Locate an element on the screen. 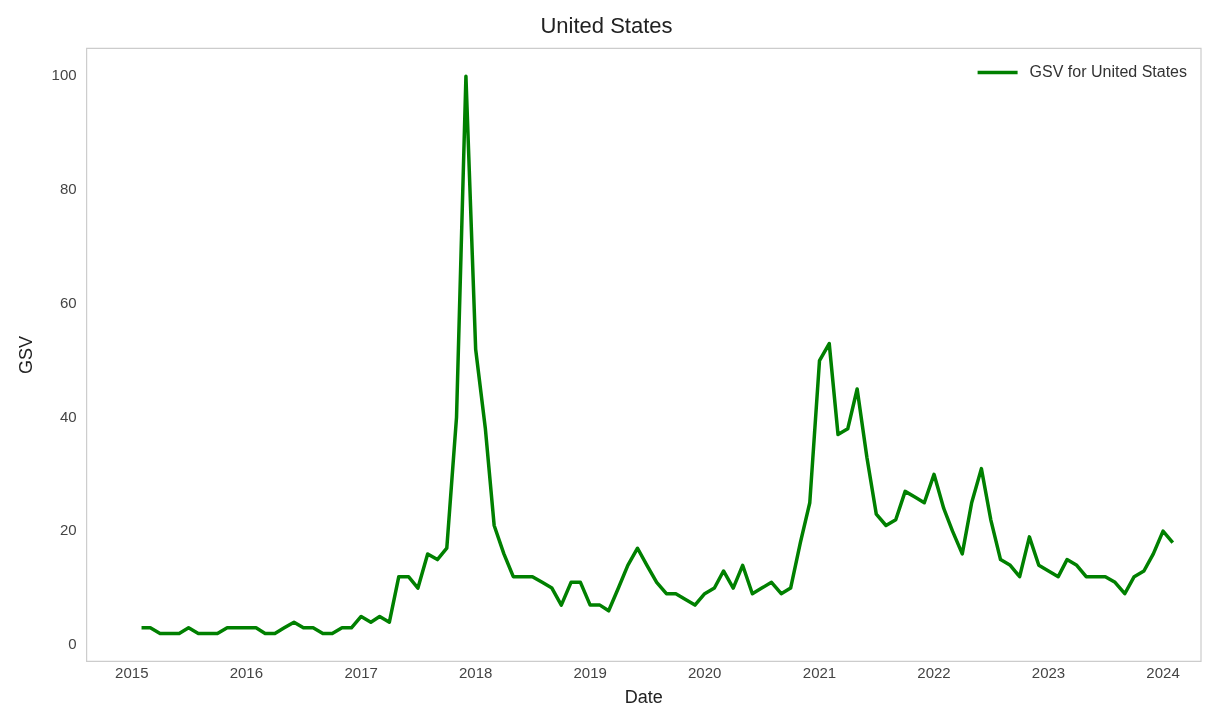 The height and width of the screenshot is (721, 1215). x-tick-label: 2018 is located at coordinates (475, 672).